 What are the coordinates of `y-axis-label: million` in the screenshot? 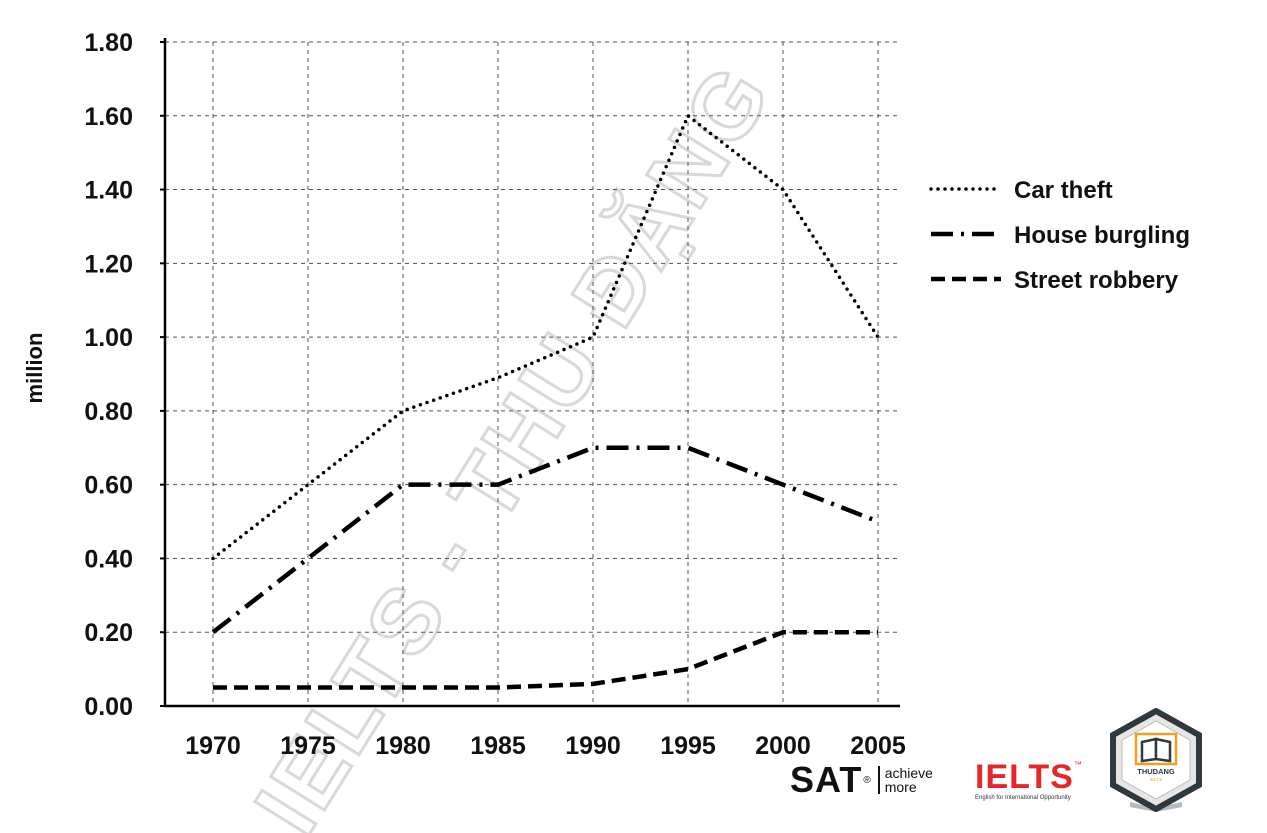 It's located at (34, 368).